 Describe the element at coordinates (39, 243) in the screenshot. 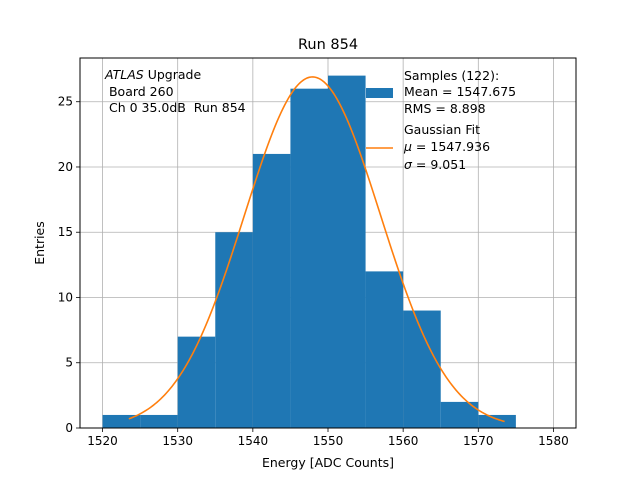

I see `y-axis-label: Entries` at that location.